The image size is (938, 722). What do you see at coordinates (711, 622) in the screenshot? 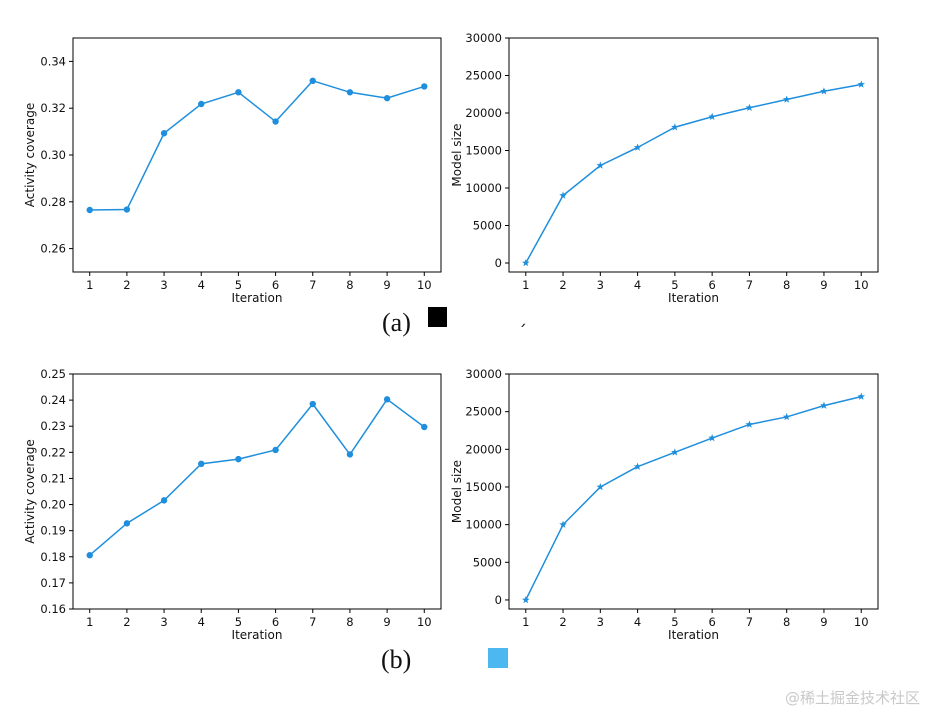
I see `x-tick-label: 6` at bounding box center [711, 622].